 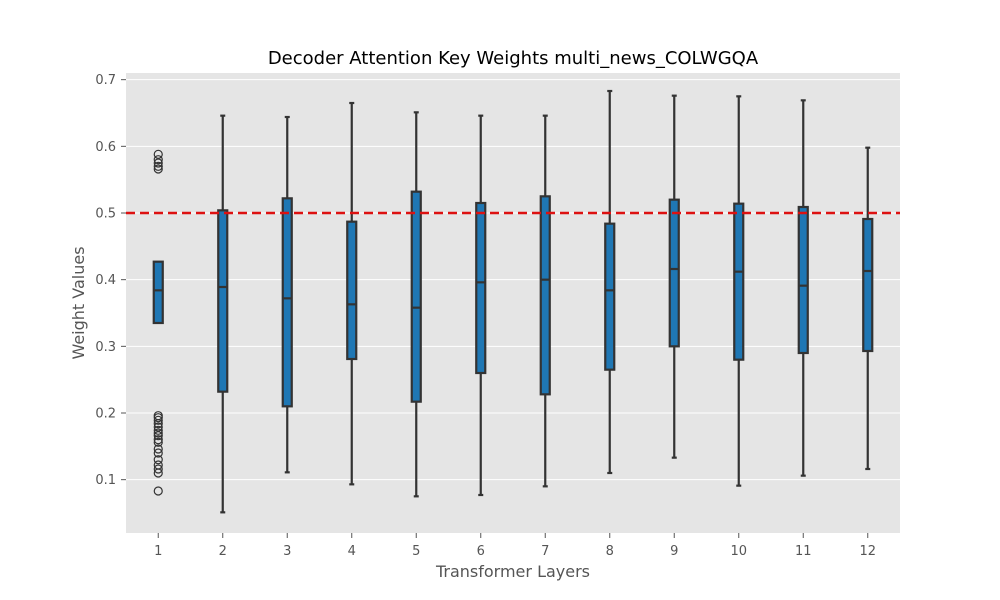 I want to click on x-tick-label: 12, so click(x=867, y=551).